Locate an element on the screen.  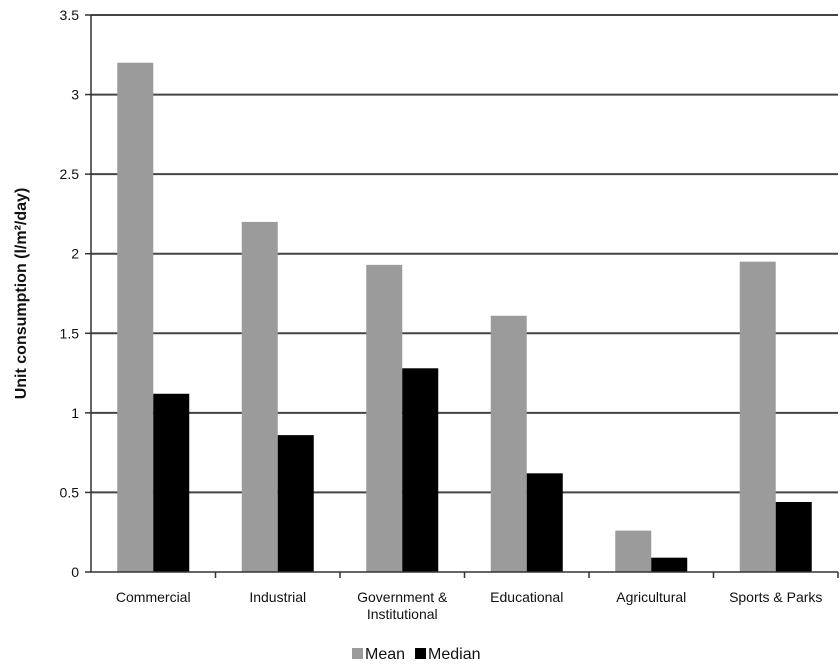
bar-mean-sports-parks is located at coordinates (757, 416).